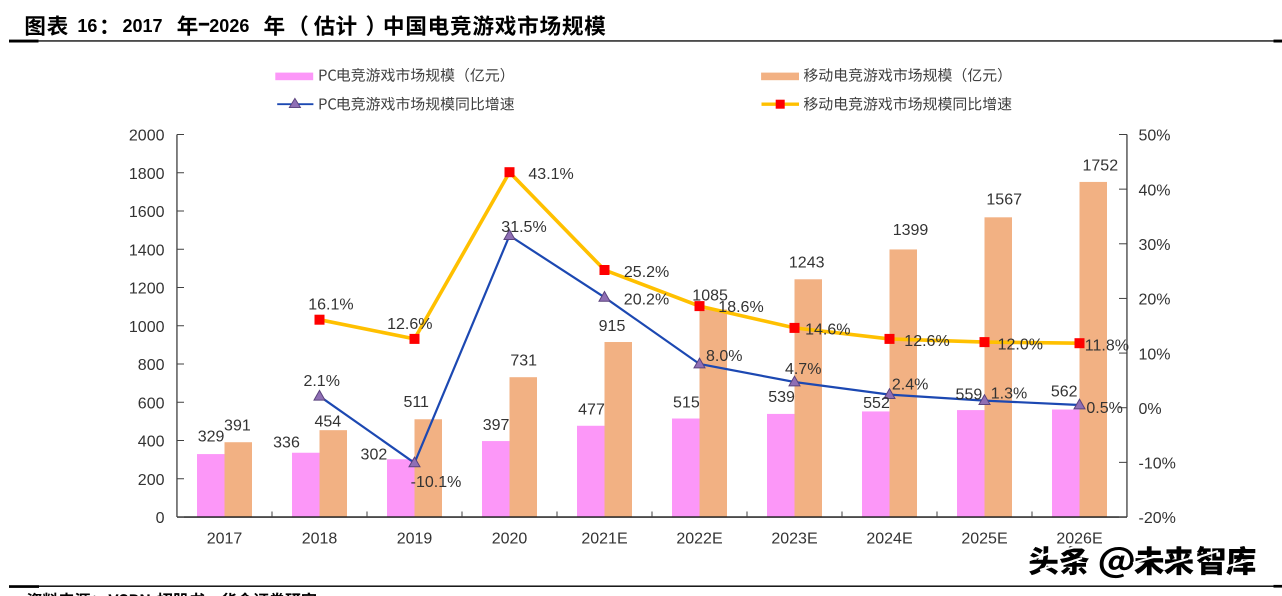 The image size is (1282, 596). I want to click on svg-text: 1.3%, so click(1009, 394).